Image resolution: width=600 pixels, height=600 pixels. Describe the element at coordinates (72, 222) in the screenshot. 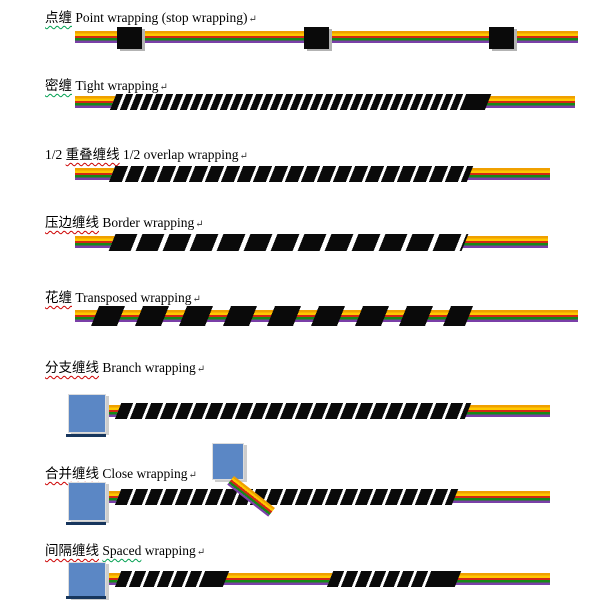

I see `label-zh: 压边缠线` at that location.